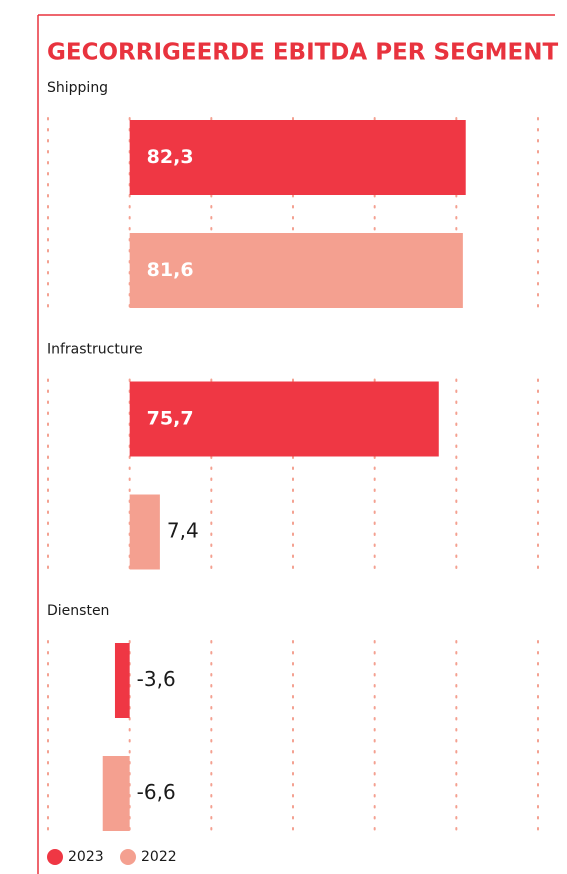  Describe the element at coordinates (159, 857) in the screenshot. I see `legend-label: 2022` at that location.